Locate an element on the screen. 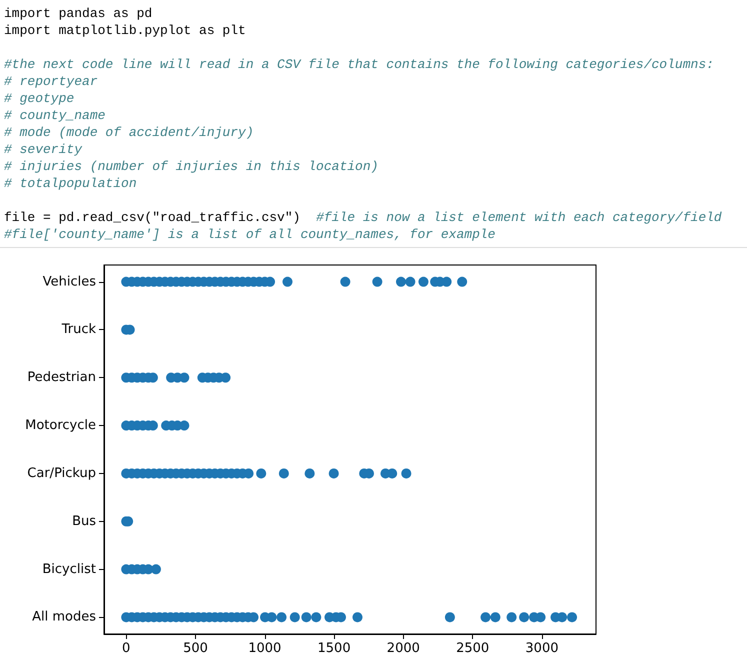  y-tick-label: Car/Pickup is located at coordinates (61, 473).